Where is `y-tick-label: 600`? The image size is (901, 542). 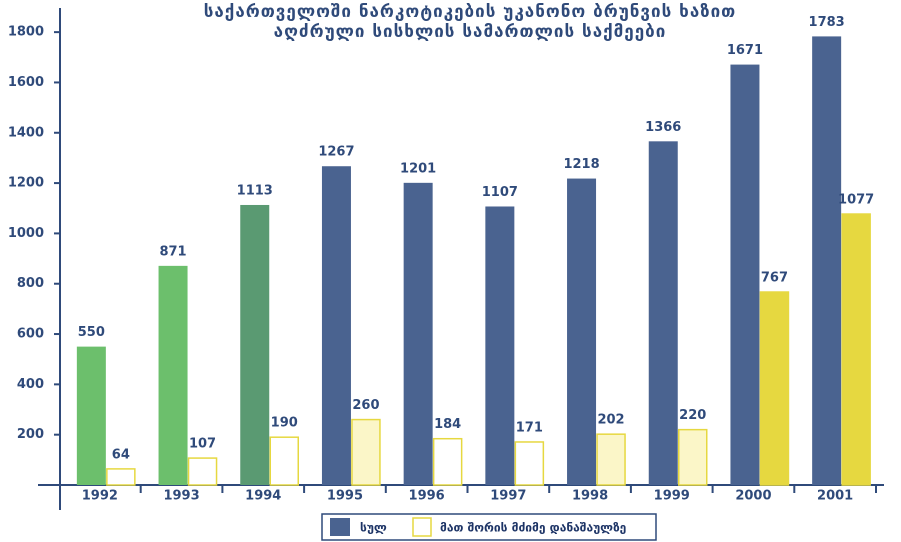
y-tick-label: 600 is located at coordinates (30, 334).